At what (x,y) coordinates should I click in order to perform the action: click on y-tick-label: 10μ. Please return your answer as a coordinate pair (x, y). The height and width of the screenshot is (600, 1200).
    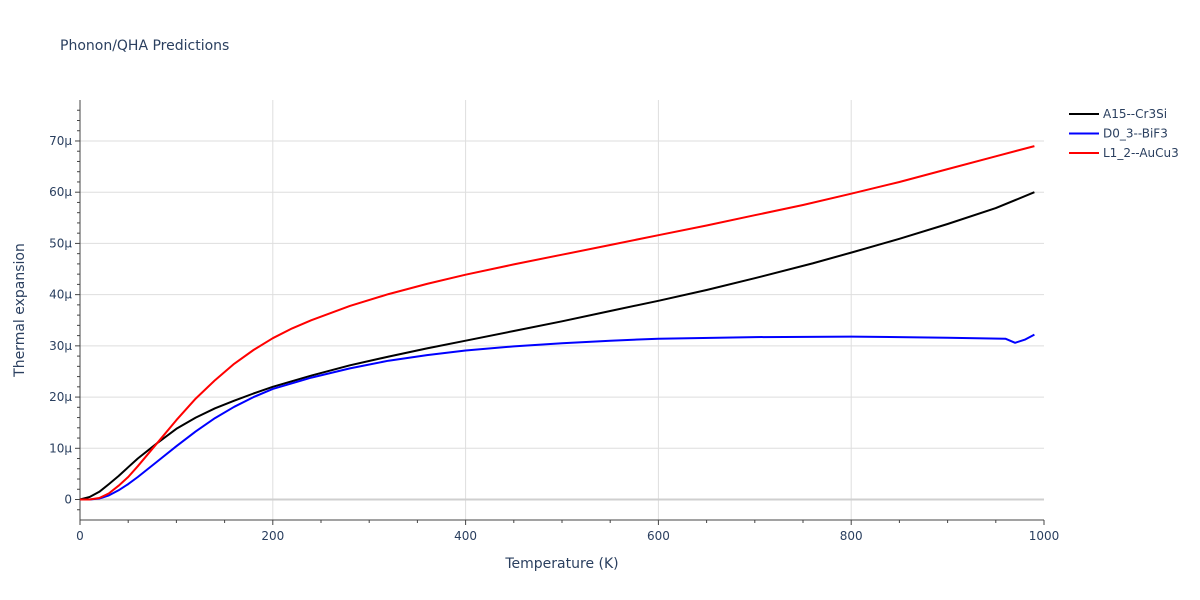
    Looking at the image, I should click on (60, 448).